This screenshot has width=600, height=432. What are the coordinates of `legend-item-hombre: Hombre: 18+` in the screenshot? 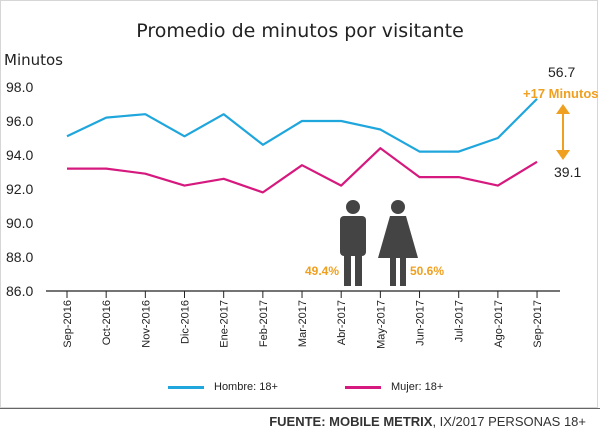 It's located at (223, 387).